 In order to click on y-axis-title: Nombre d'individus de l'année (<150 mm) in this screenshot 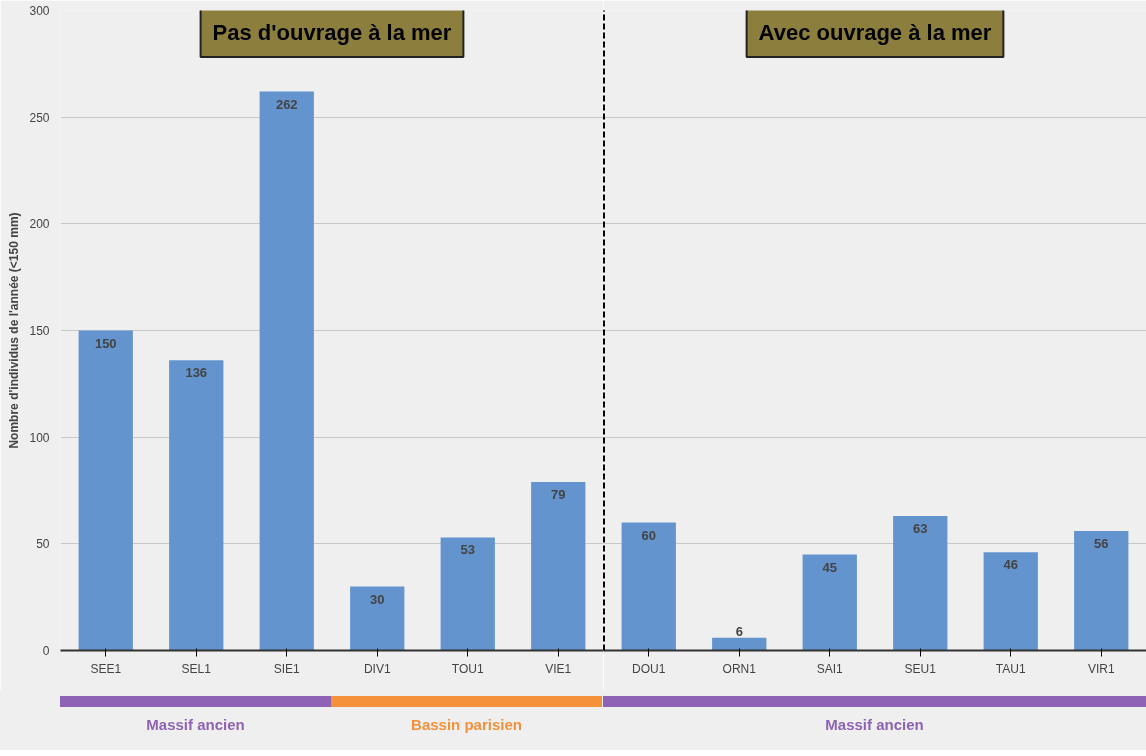, I will do `click(14, 330)`.